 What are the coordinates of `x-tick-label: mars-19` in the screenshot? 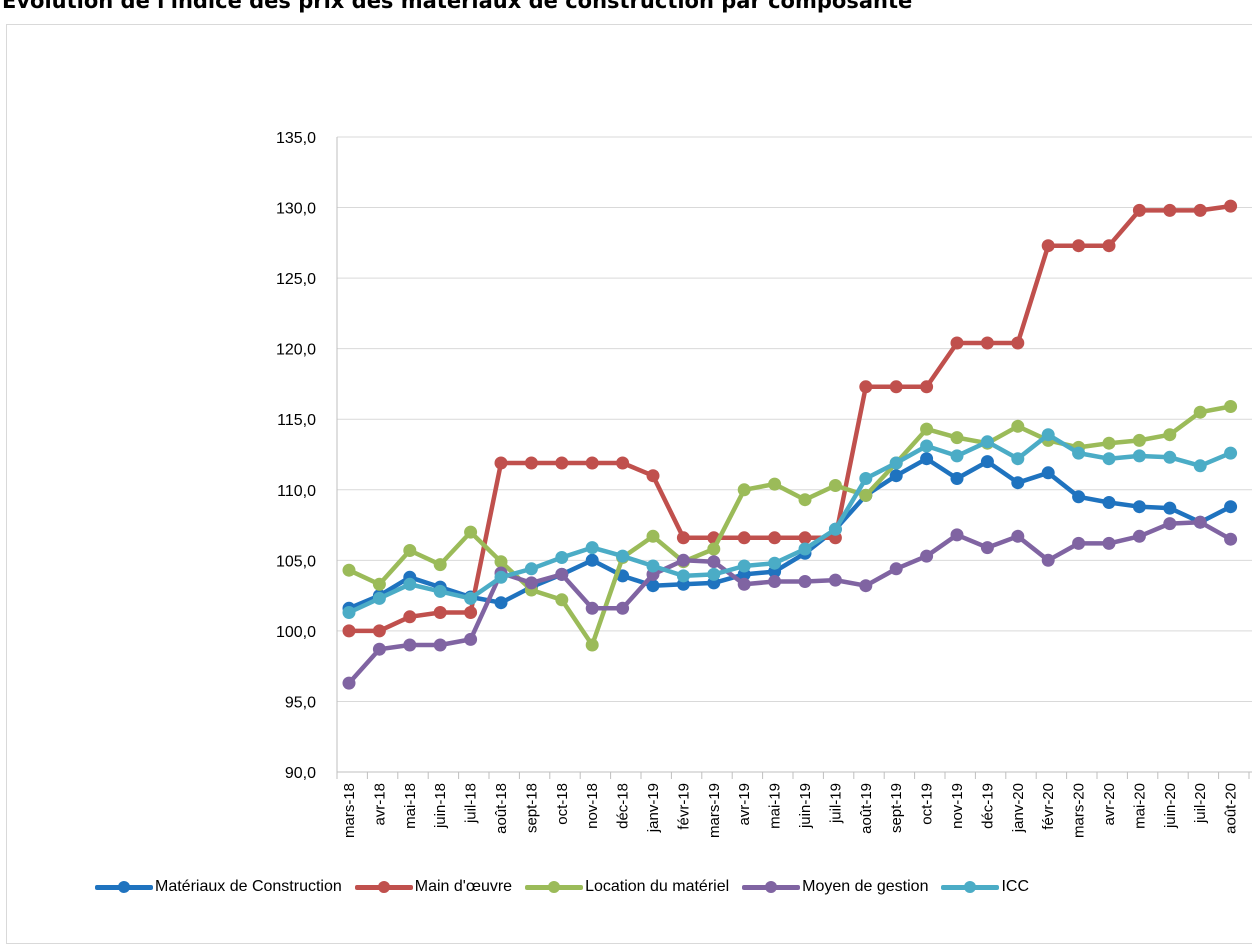 It's located at (714, 810).